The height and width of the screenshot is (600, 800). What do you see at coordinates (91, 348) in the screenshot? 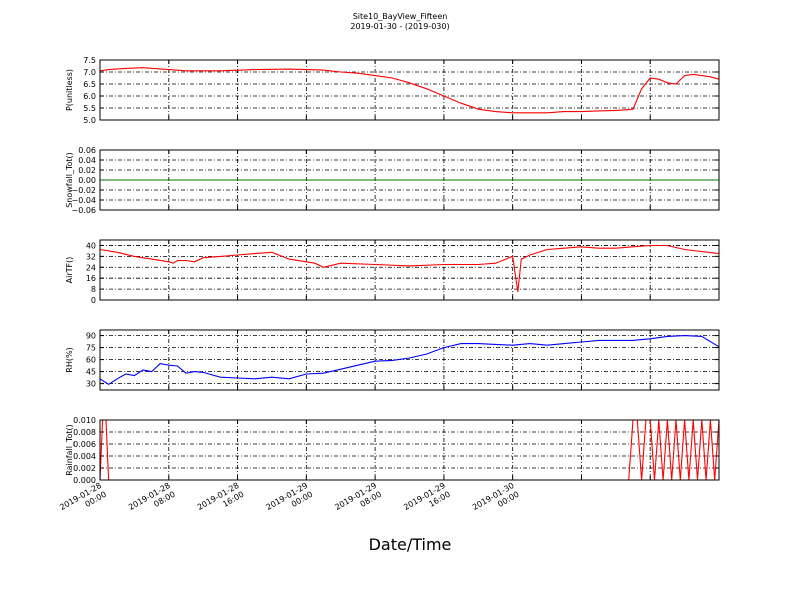
I see `y-tick-label: 75` at bounding box center [91, 348].